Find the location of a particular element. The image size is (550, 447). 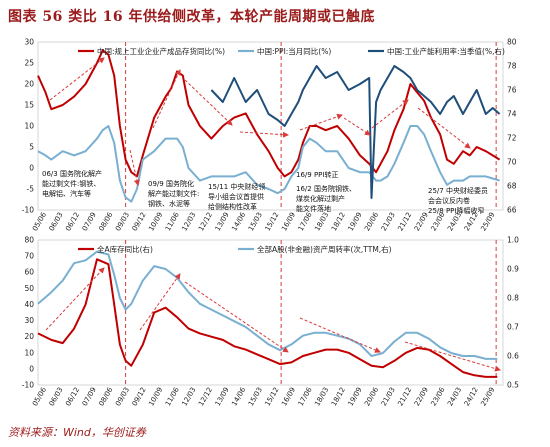

x-tick-1-9: 12/03 is located at coordinates (188, 396).